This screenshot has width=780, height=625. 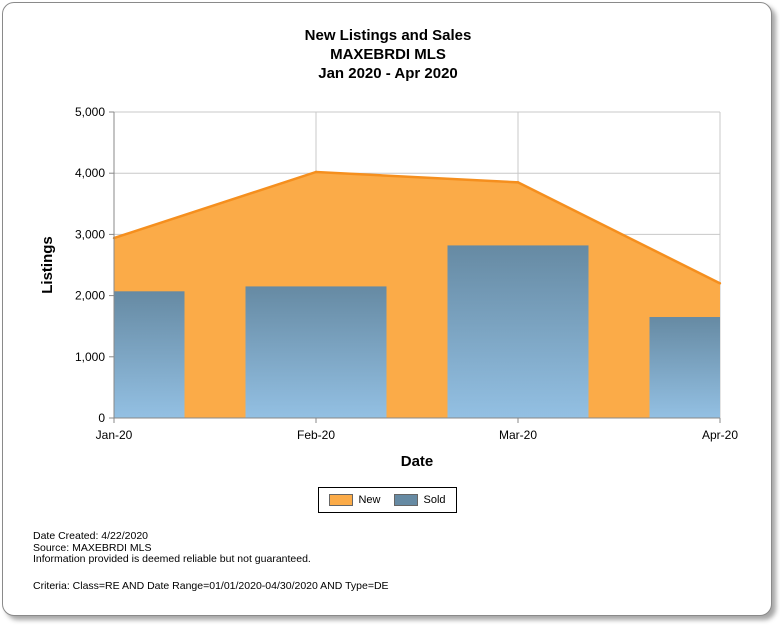 I want to click on source-line: Source: MAXEBRDI MLS, so click(x=92, y=547).